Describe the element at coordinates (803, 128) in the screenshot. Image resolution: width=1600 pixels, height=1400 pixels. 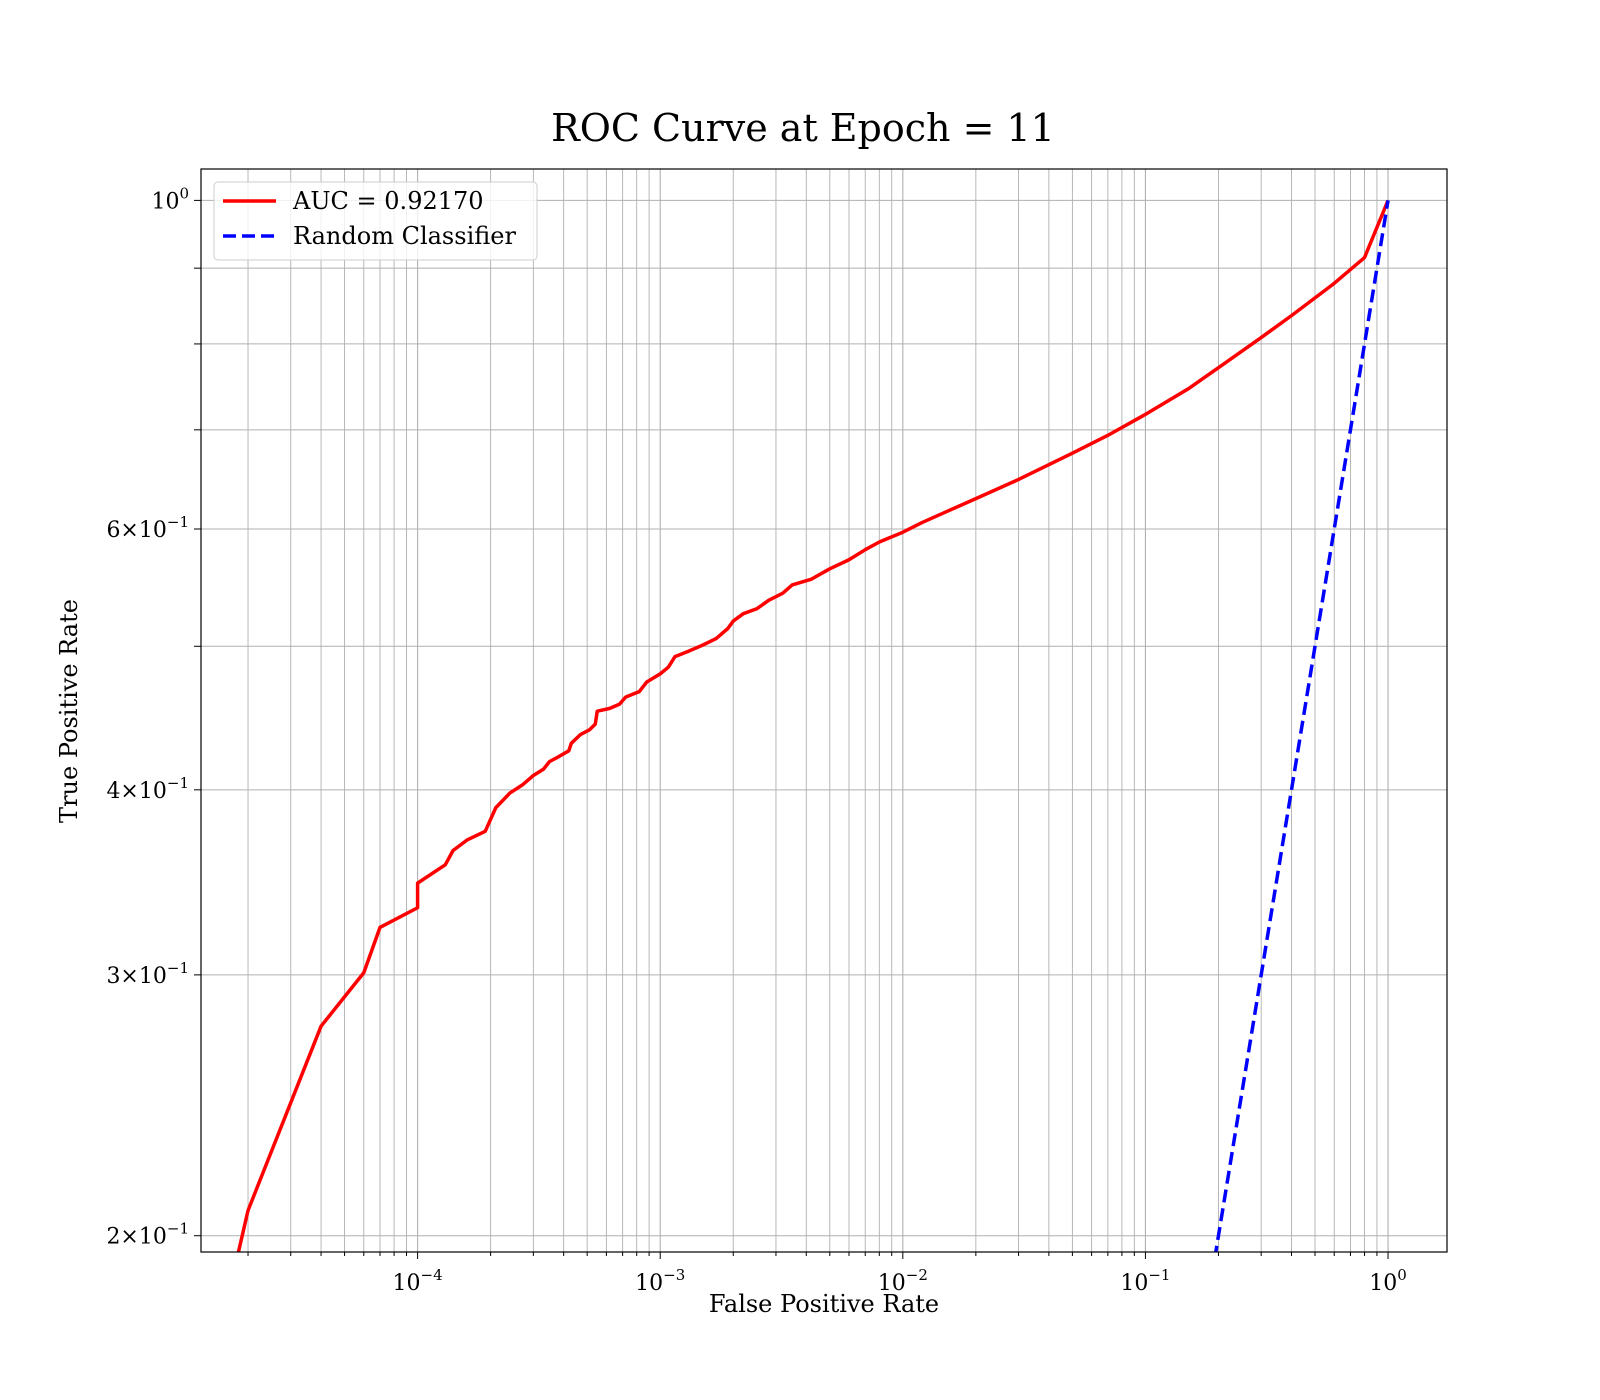
I see `chart-title: ROC Curve at Epoch = 11` at that location.